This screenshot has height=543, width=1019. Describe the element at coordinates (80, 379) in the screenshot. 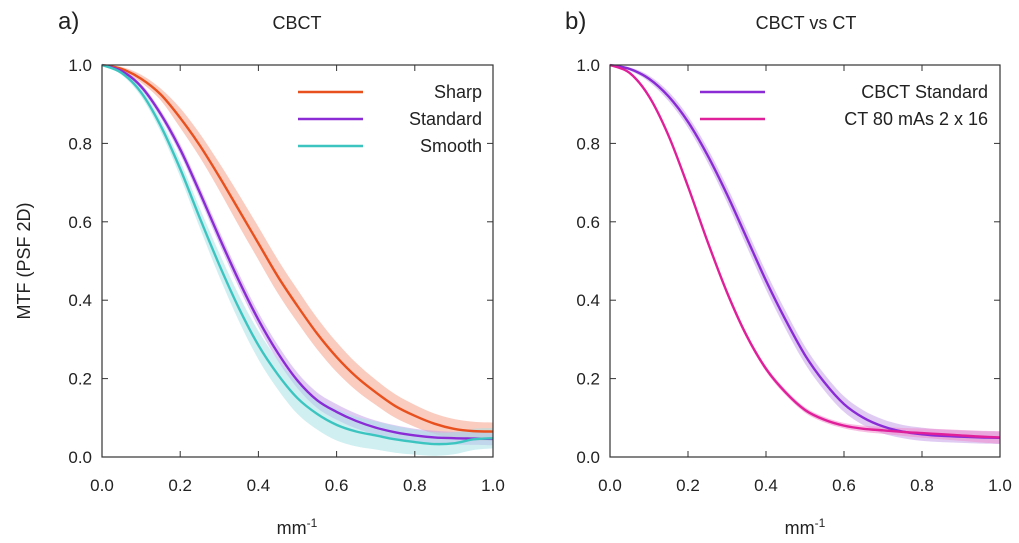

I see `panel-a-y-tick-label: 0.2` at that location.